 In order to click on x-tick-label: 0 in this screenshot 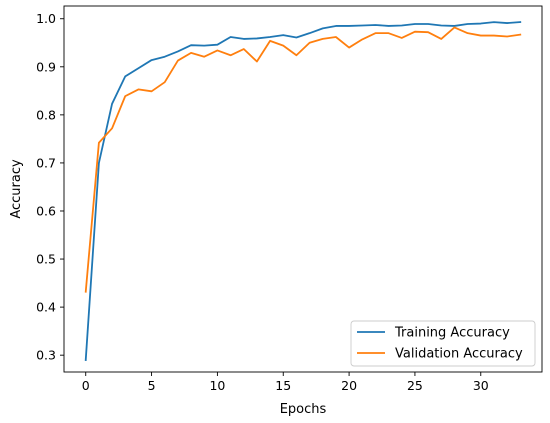, I will do `click(86, 385)`.